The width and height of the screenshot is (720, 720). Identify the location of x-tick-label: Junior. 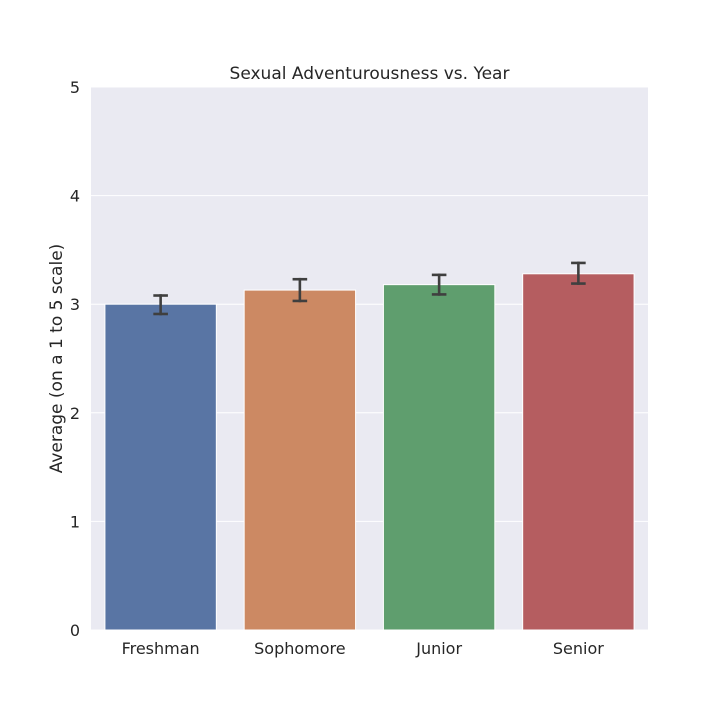
(438, 648).